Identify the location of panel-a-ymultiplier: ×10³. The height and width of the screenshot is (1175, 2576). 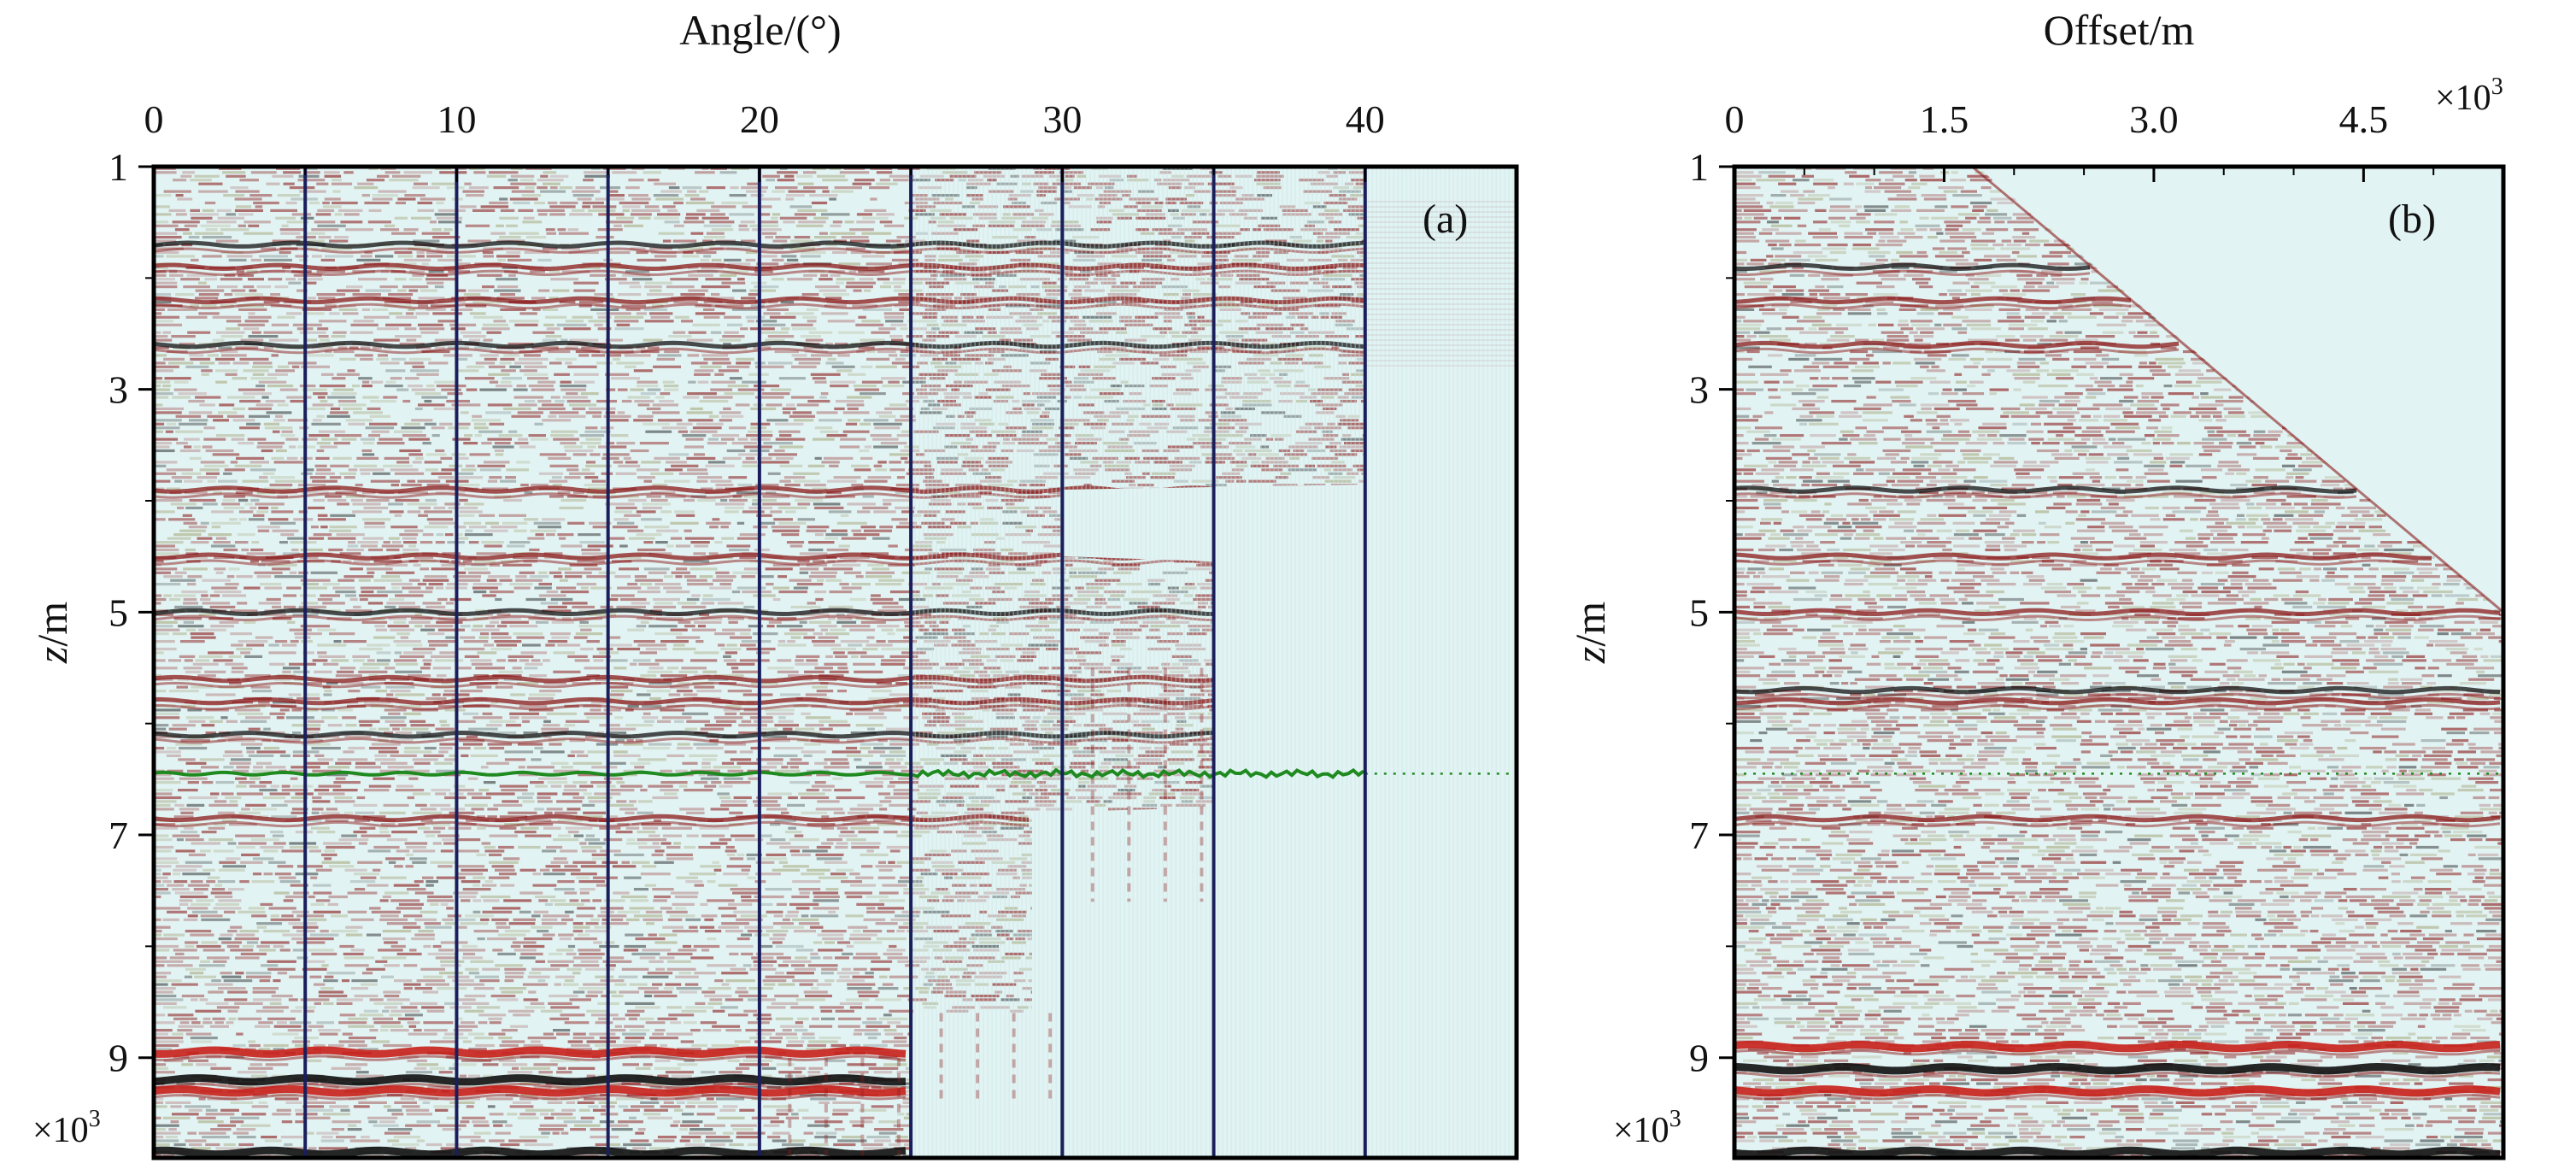
(66, 1128).